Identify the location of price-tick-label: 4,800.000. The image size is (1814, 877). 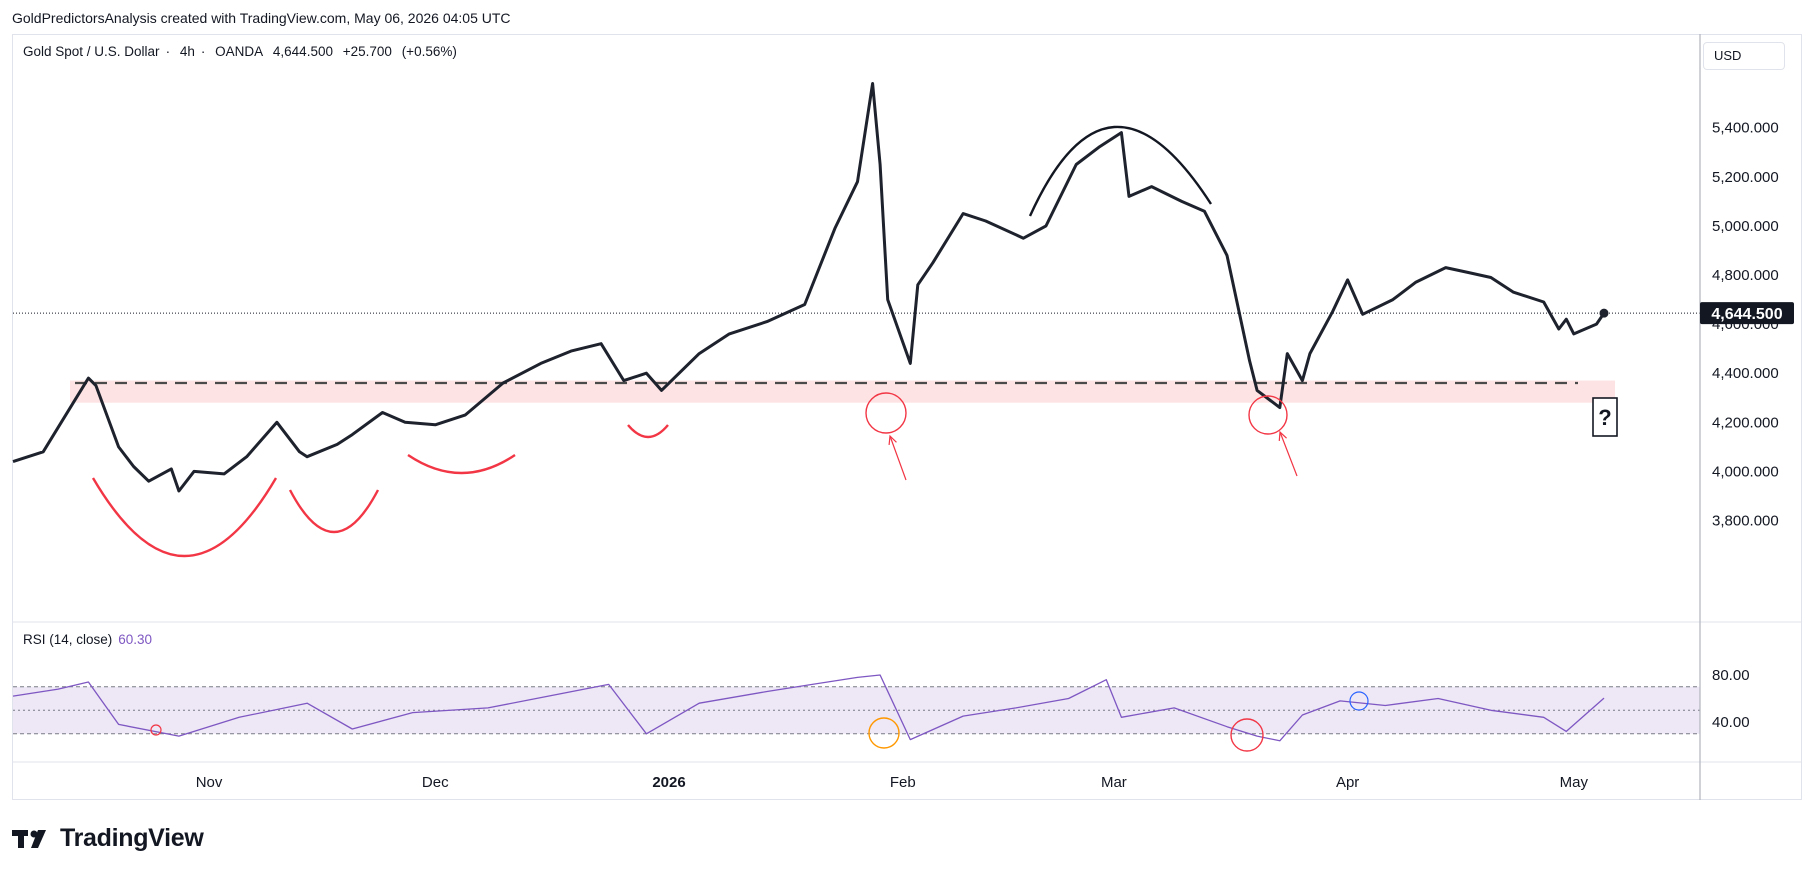
(1745, 275).